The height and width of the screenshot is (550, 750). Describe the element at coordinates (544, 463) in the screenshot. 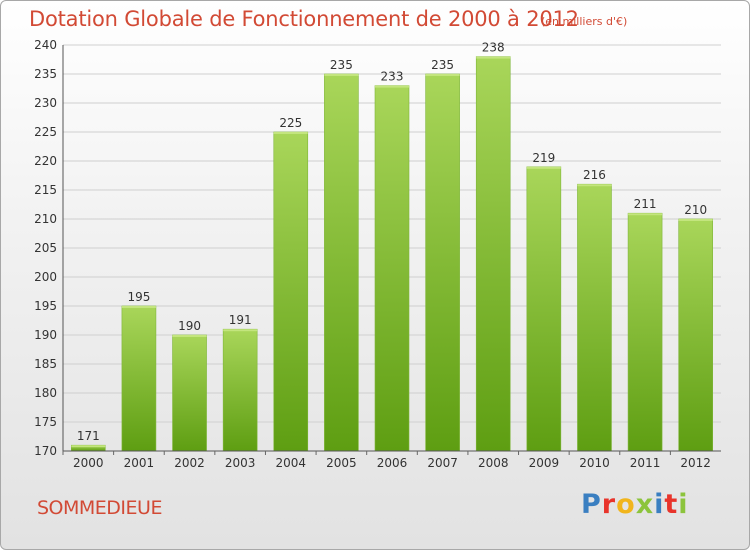

I see `x-tick-label: 2009` at that location.